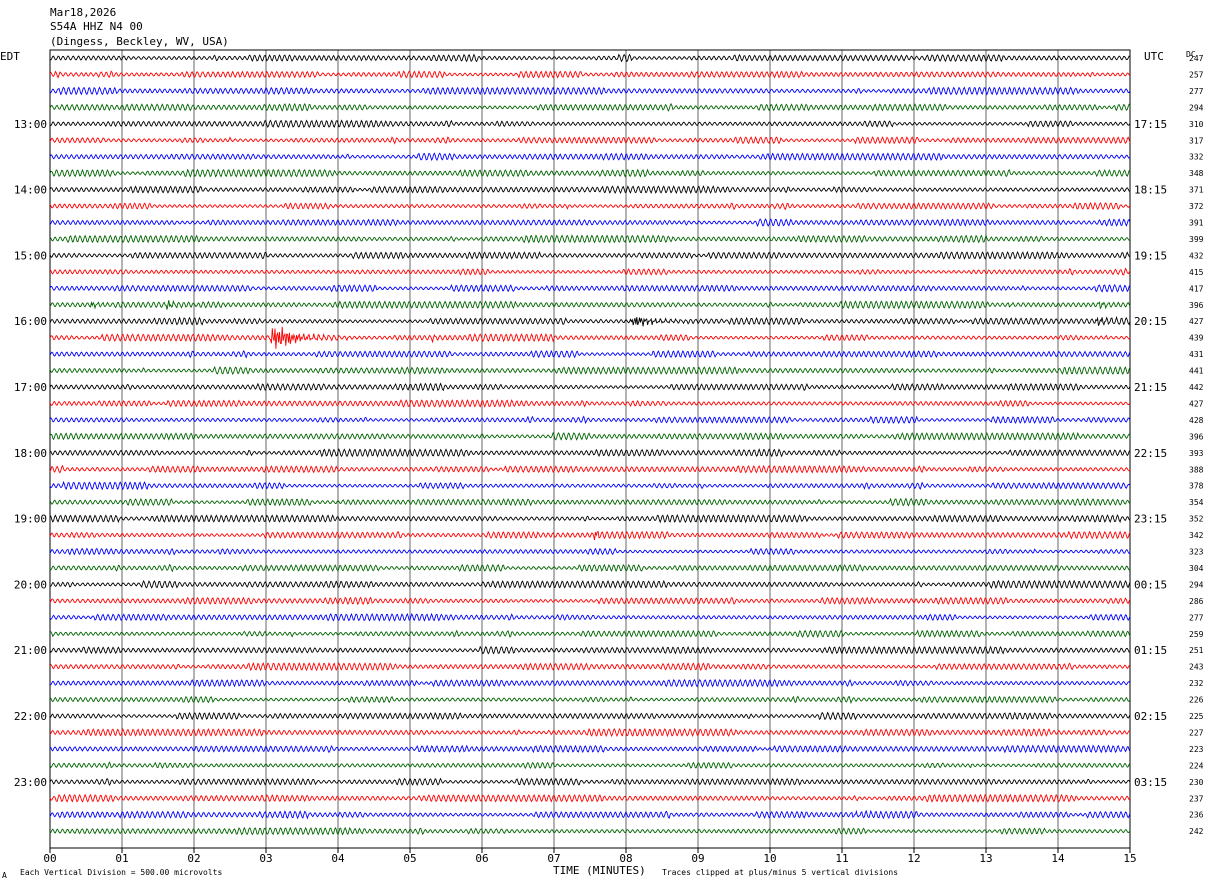  What do you see at coordinates (1196, 601) in the screenshot?
I see `dc-offset-label: 286` at bounding box center [1196, 601].